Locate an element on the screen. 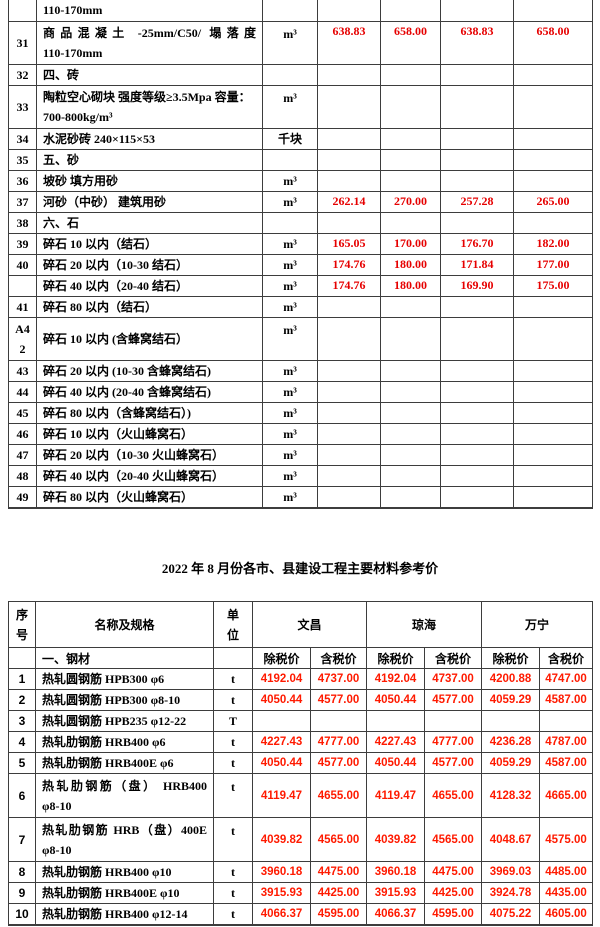 This screenshot has width=600, height=927. price-cell-text: 4747.00 is located at coordinates (566, 679).